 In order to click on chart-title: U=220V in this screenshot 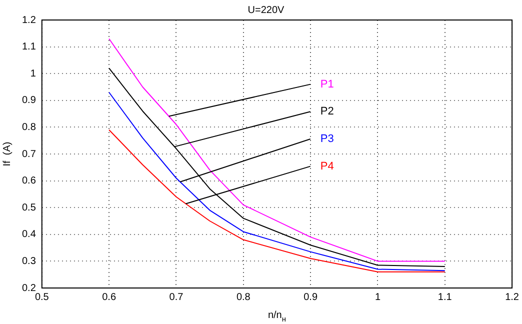, I will do `click(266, 10)`.